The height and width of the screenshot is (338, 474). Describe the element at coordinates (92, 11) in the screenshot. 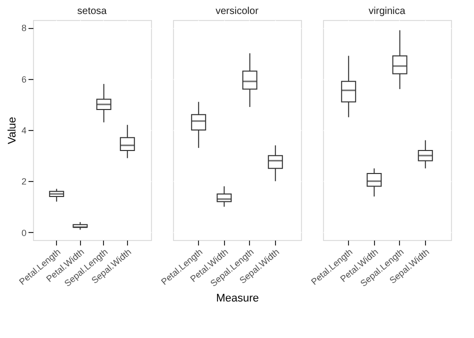

I see `chart-title: setosa` at that location.